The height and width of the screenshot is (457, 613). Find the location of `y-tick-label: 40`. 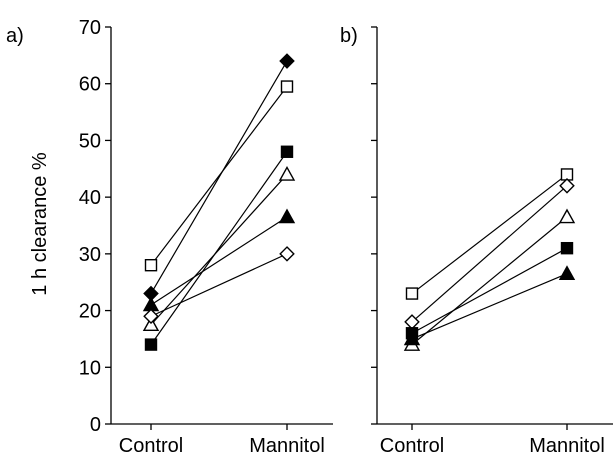

y-tick-label: 40 is located at coordinates (90, 198).